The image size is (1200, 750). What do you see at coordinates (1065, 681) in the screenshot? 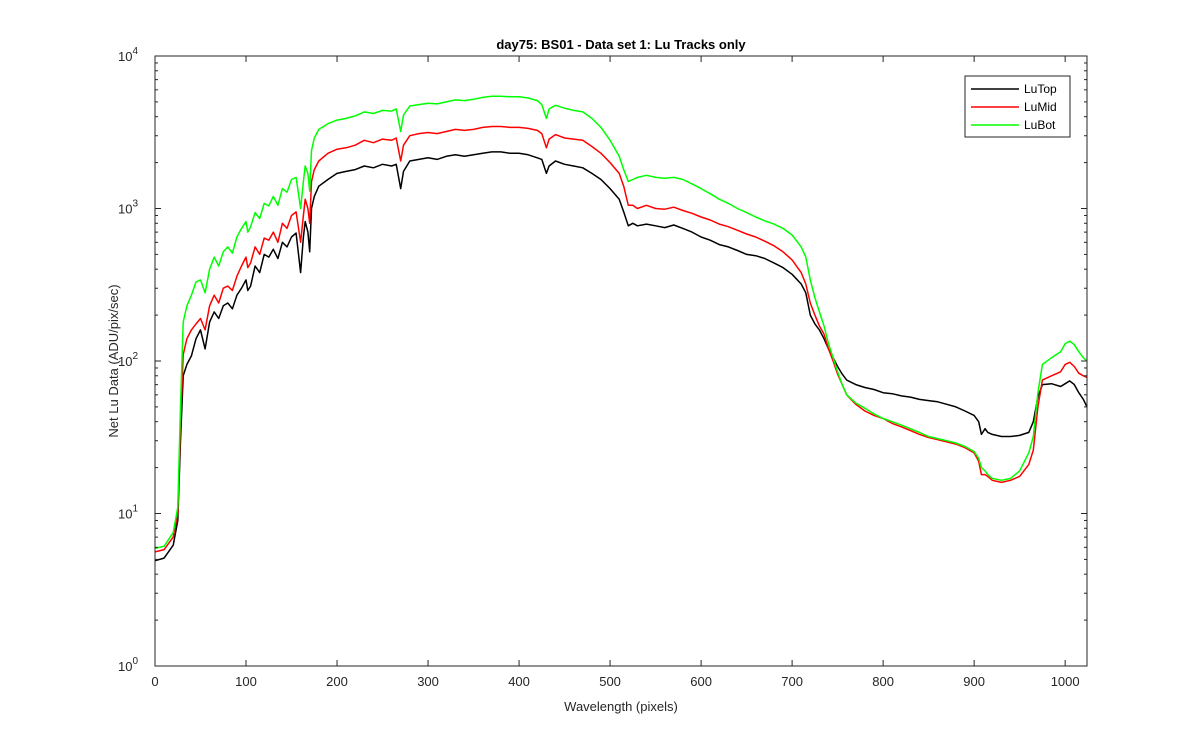
I see `x-tick-label: 1000` at bounding box center [1065, 681].